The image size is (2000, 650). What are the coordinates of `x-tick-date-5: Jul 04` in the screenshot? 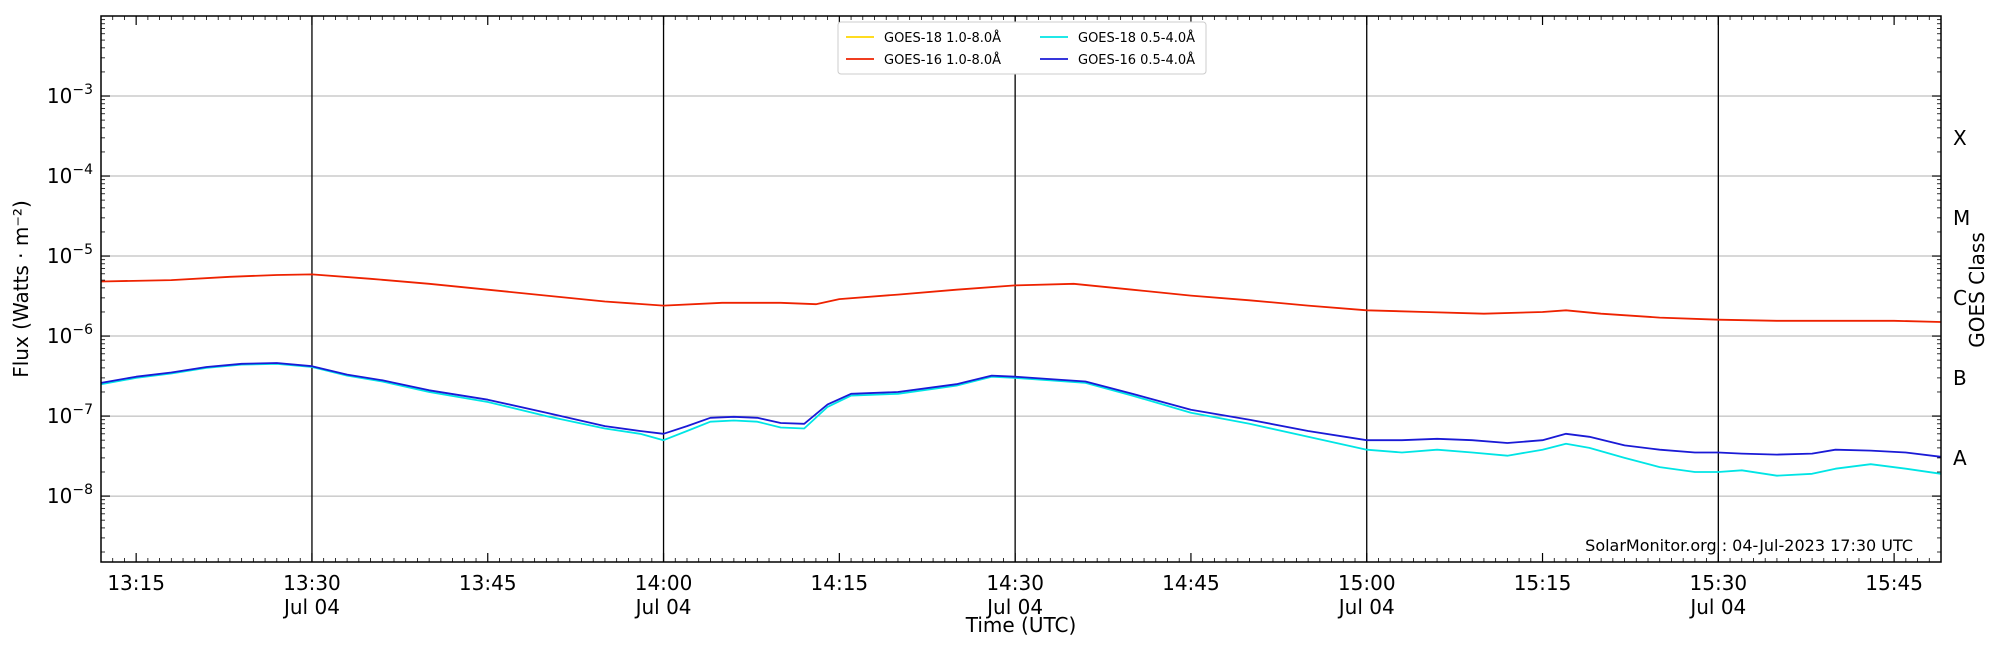 It's located at (1014, 607).